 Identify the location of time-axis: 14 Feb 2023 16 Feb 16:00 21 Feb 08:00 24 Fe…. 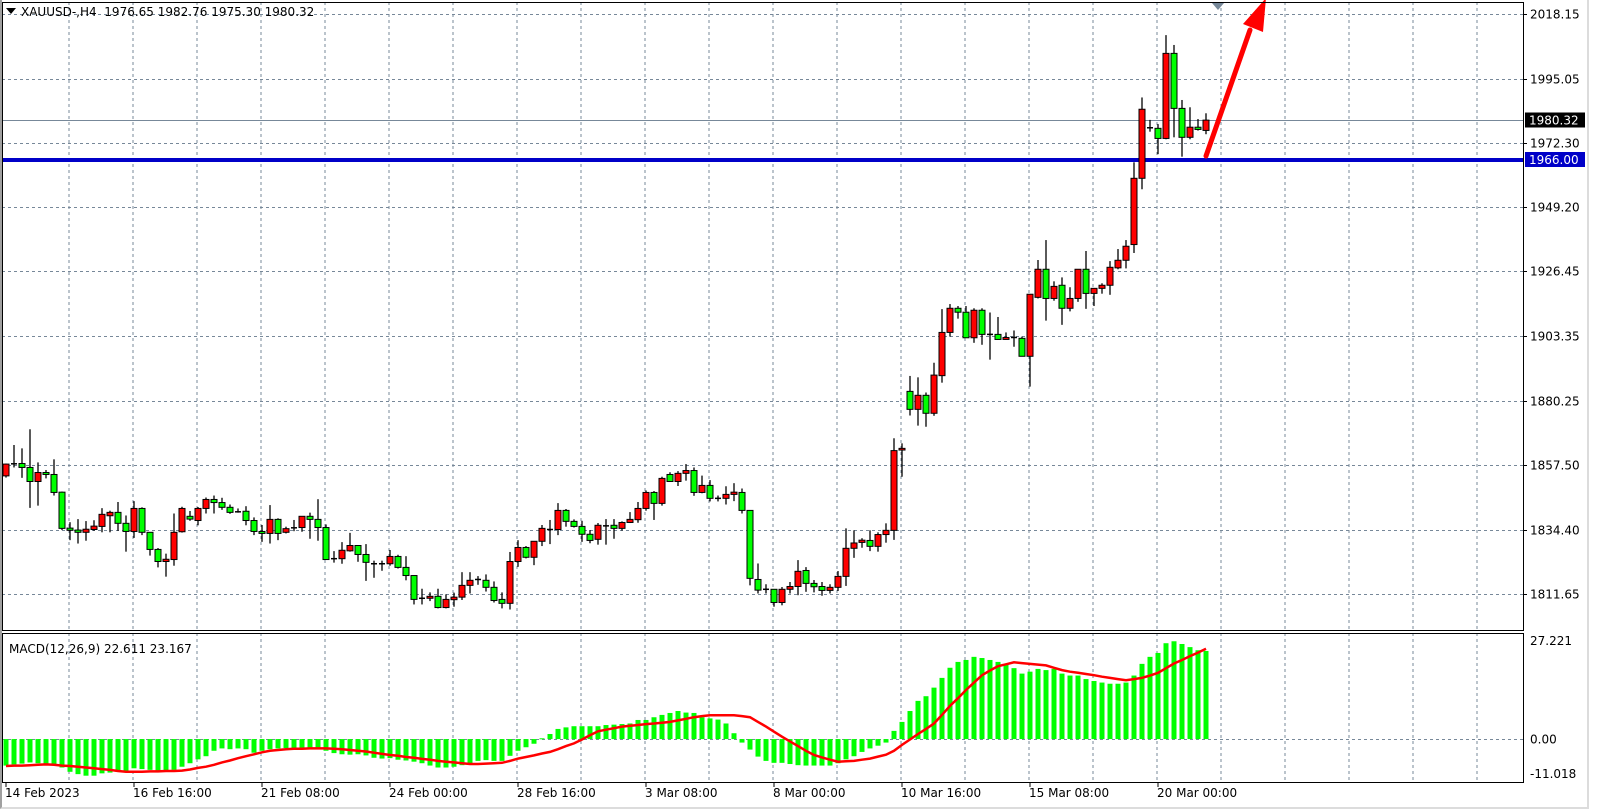
(621, 791).